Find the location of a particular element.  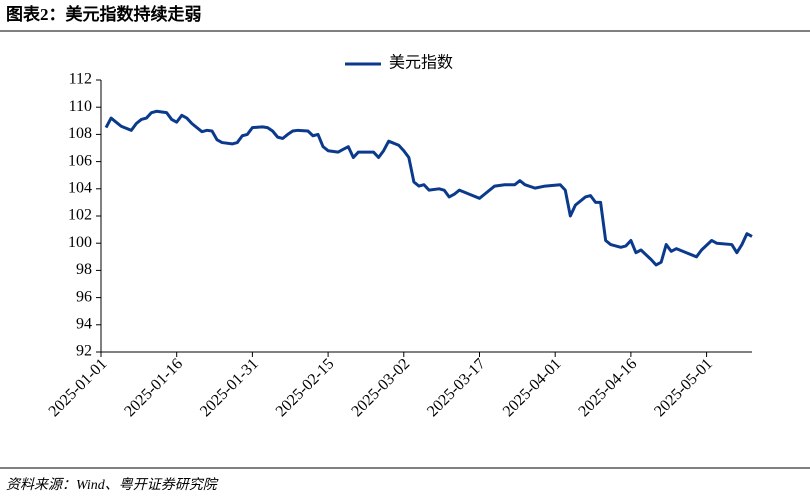

y-tick-label: 106 is located at coordinates (80, 160).